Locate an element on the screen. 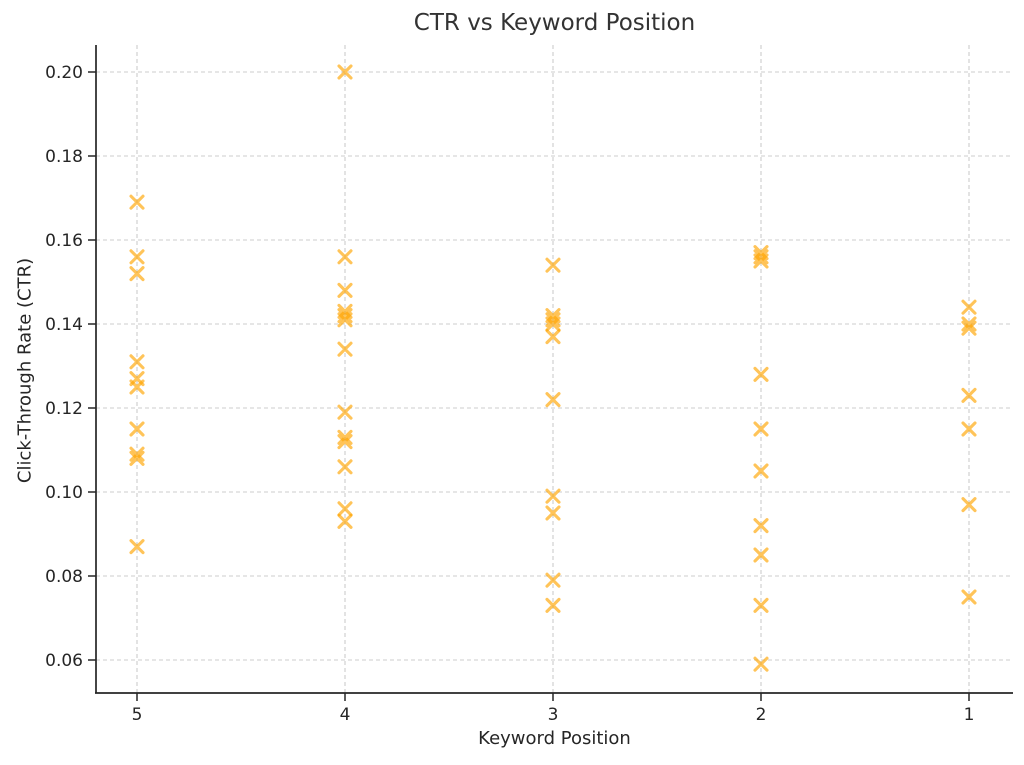 The width and height of the screenshot is (1024, 765). y-tick-label: 0.16 is located at coordinates (64, 241).